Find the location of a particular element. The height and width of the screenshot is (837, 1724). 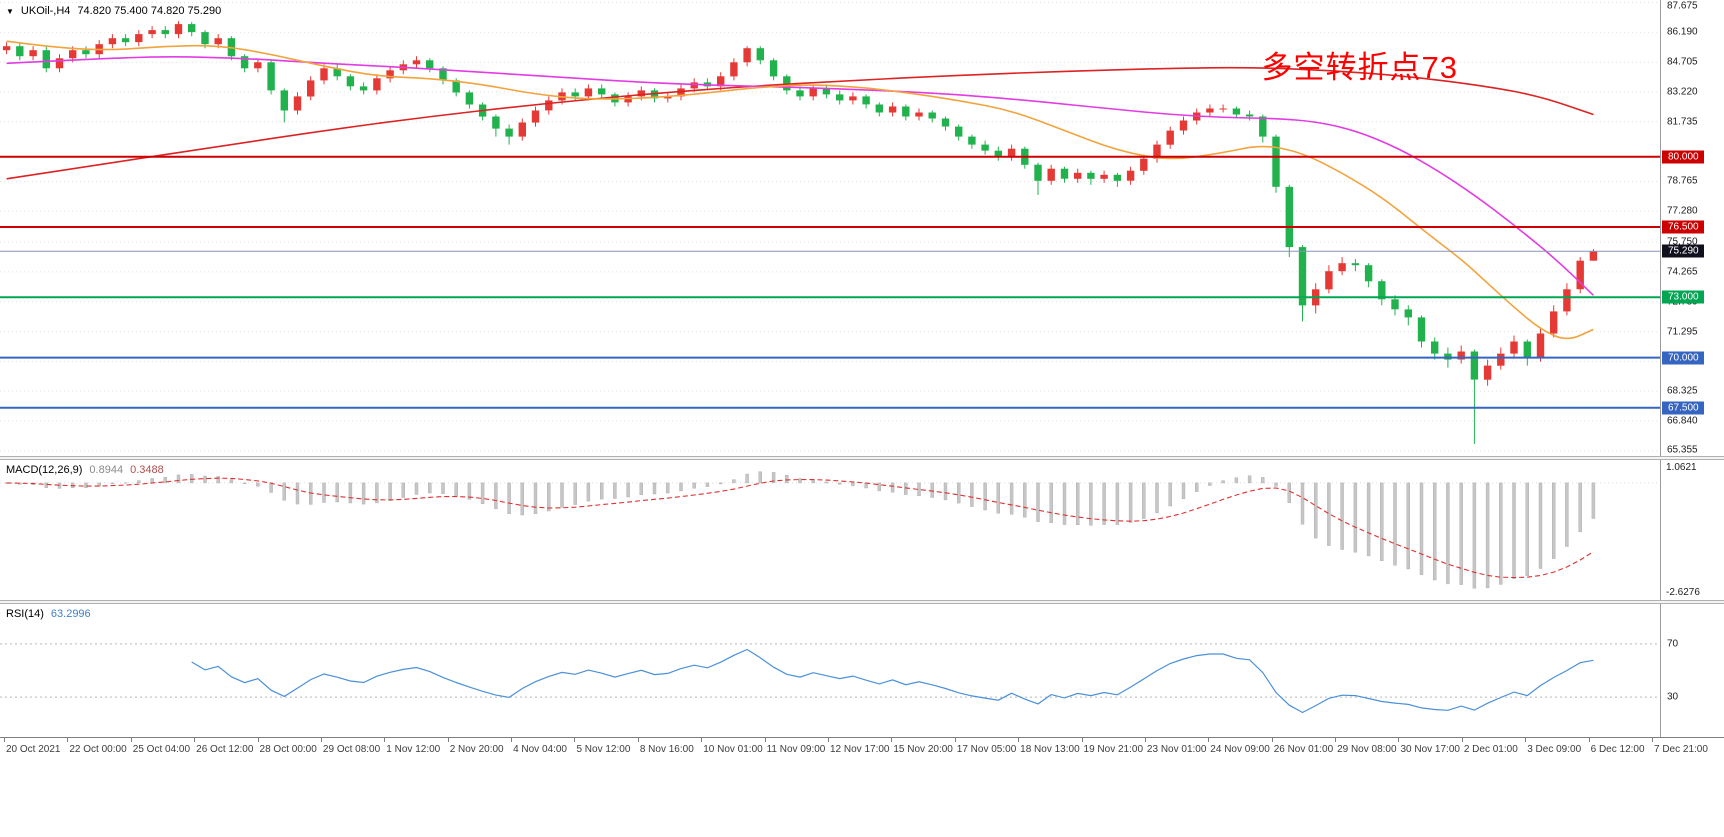

macd-axis: 1.0621 -2.6276 is located at coordinates (1692, 530).